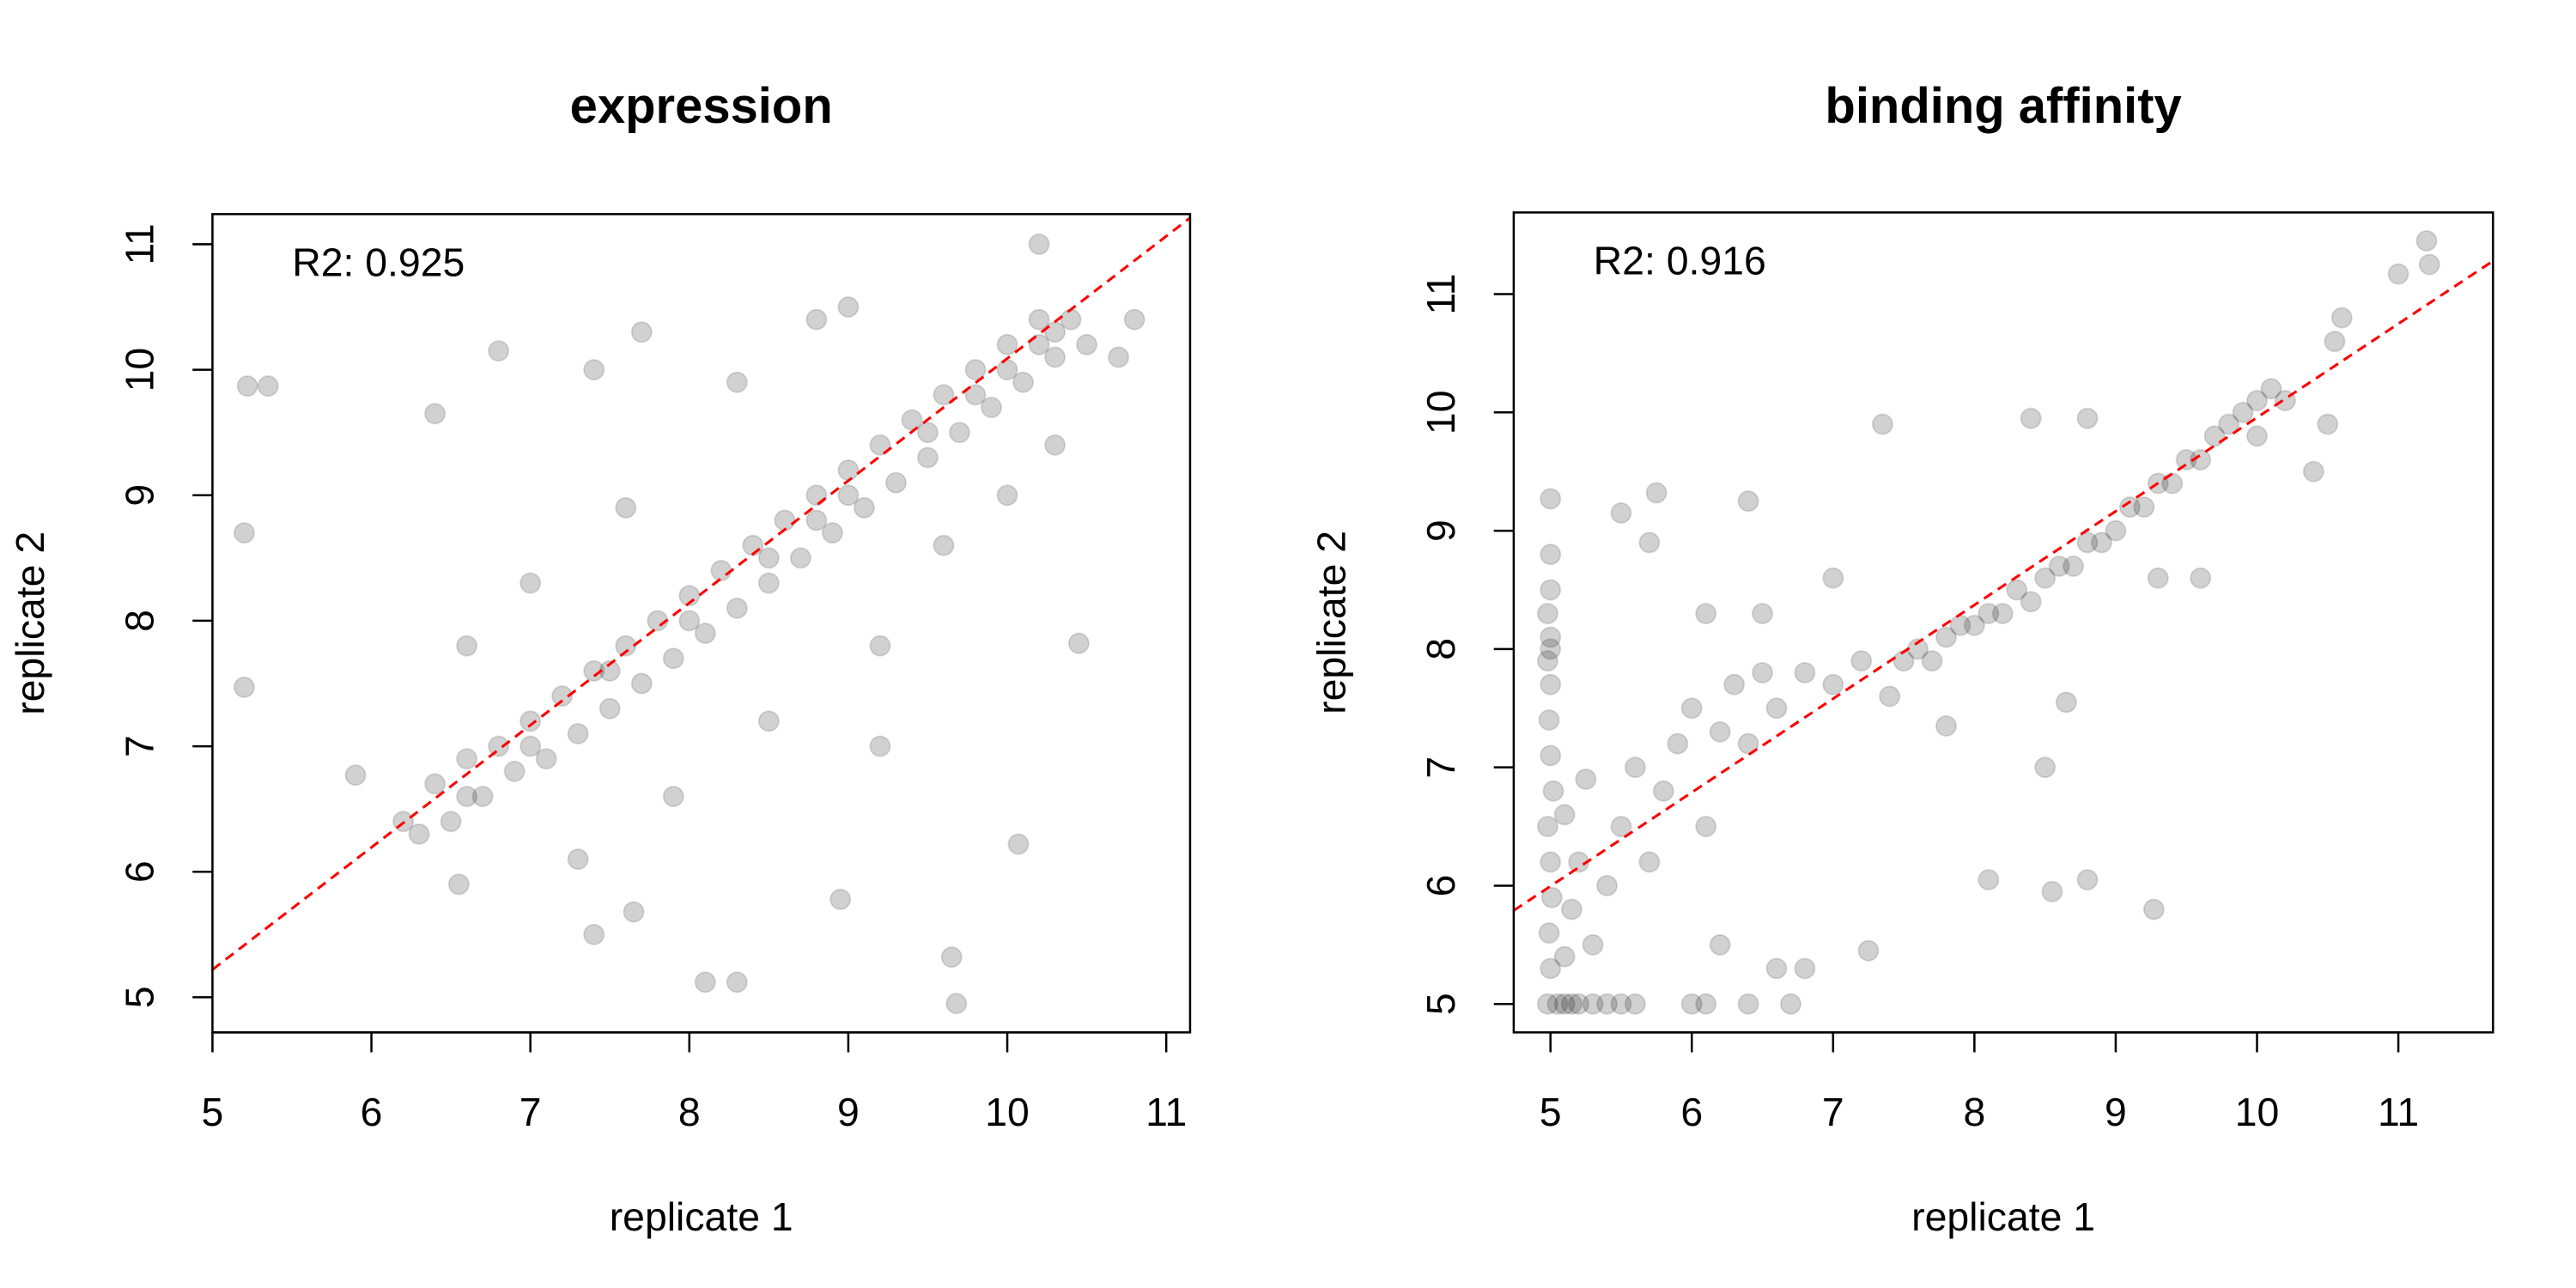 This screenshot has width=2576, height=1288. What do you see at coordinates (2398, 1112) in the screenshot?
I see `x-tick-label: 11` at bounding box center [2398, 1112].